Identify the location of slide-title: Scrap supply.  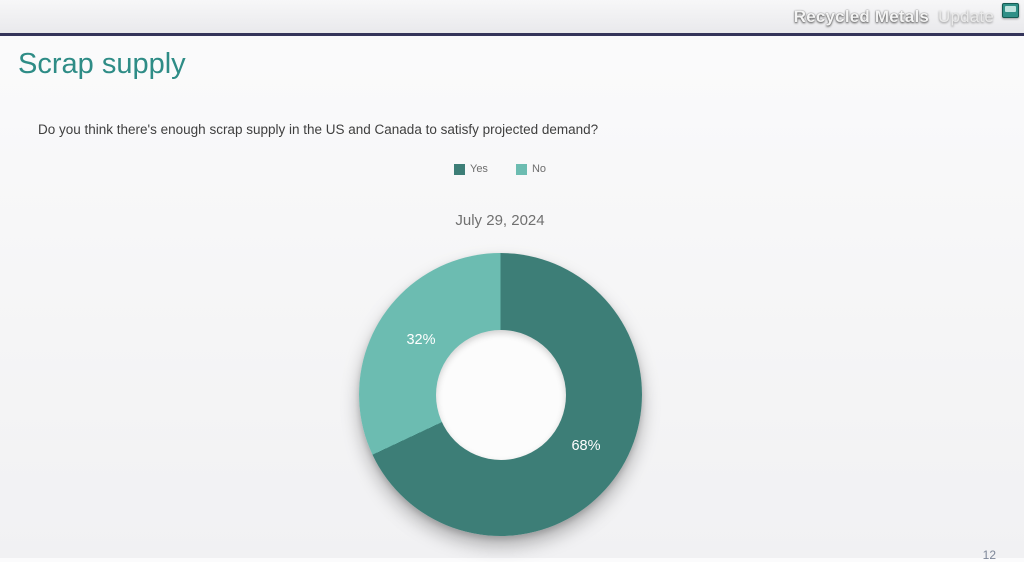
(102, 64).